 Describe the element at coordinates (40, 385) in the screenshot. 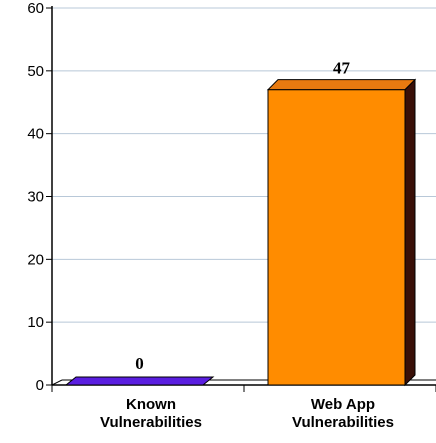

I see `y-tick-label: 0` at that location.